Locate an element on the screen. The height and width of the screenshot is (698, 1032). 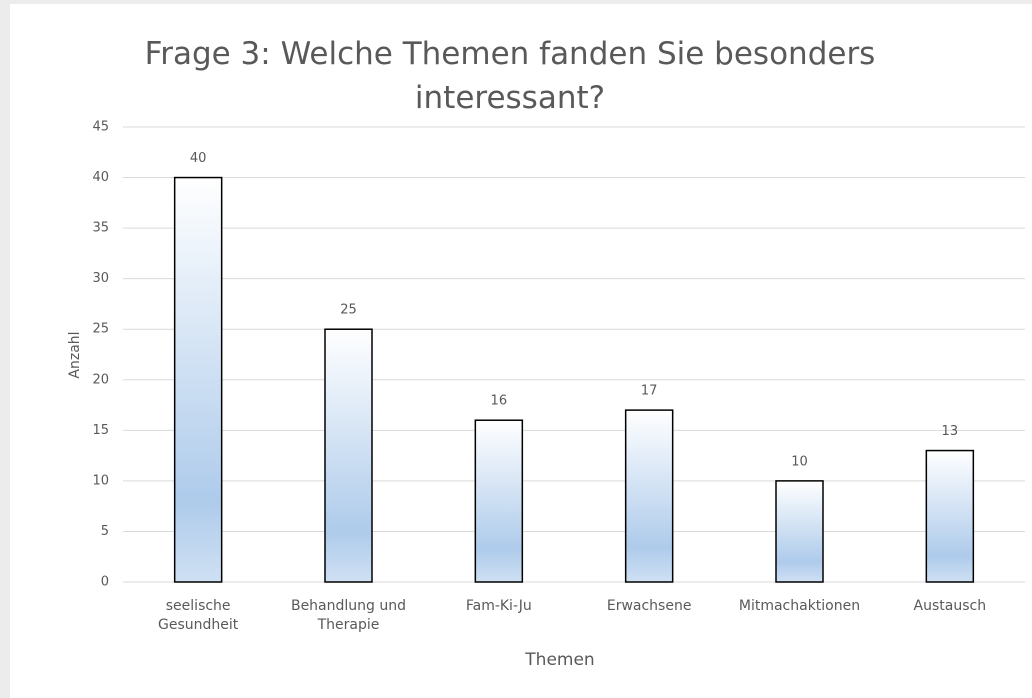
x-tick-label: Erwachsene is located at coordinates (649, 606).